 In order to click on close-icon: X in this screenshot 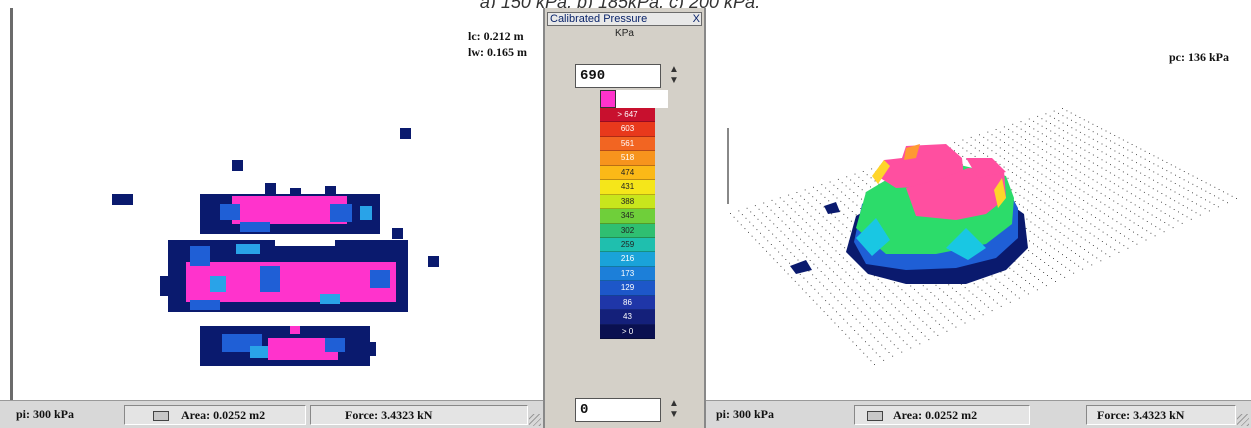, I will do `click(696, 19)`.